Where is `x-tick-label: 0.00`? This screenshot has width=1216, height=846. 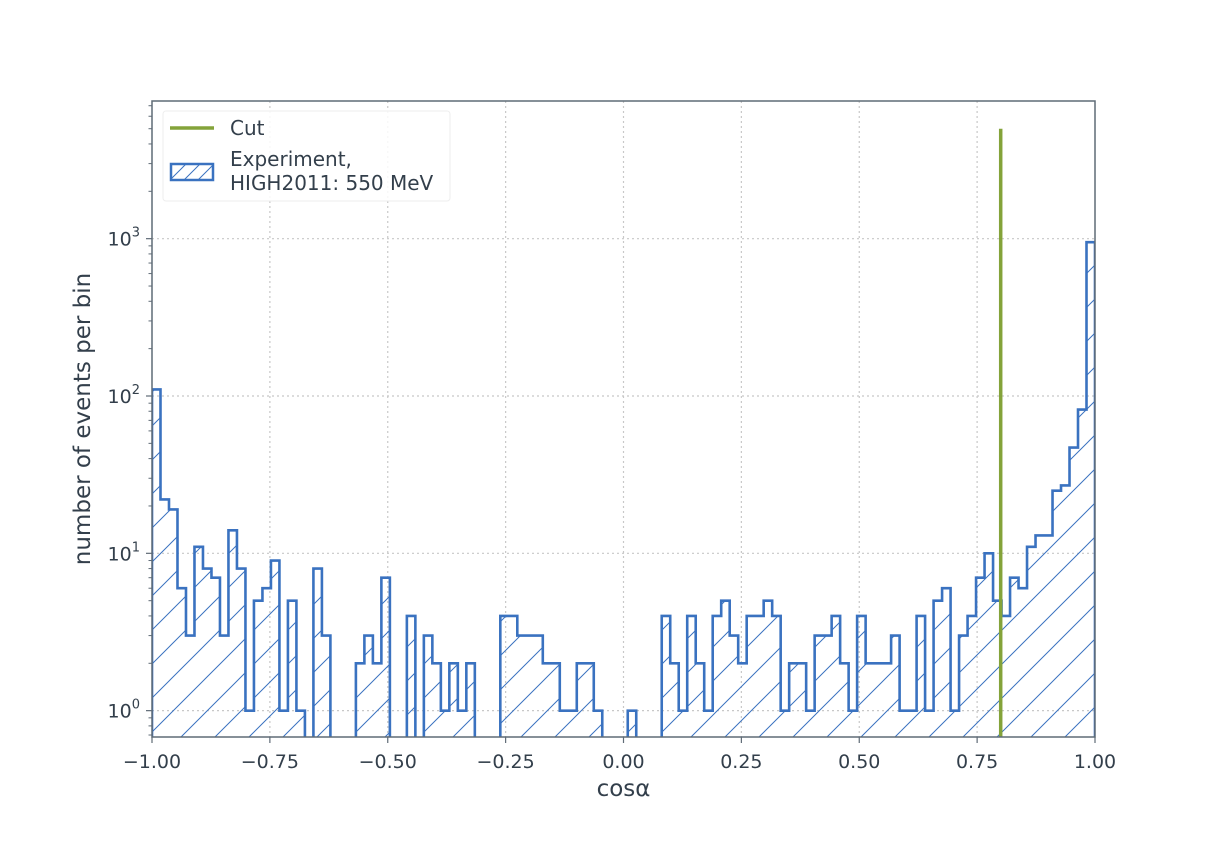 x-tick-label: 0.00 is located at coordinates (623, 762).